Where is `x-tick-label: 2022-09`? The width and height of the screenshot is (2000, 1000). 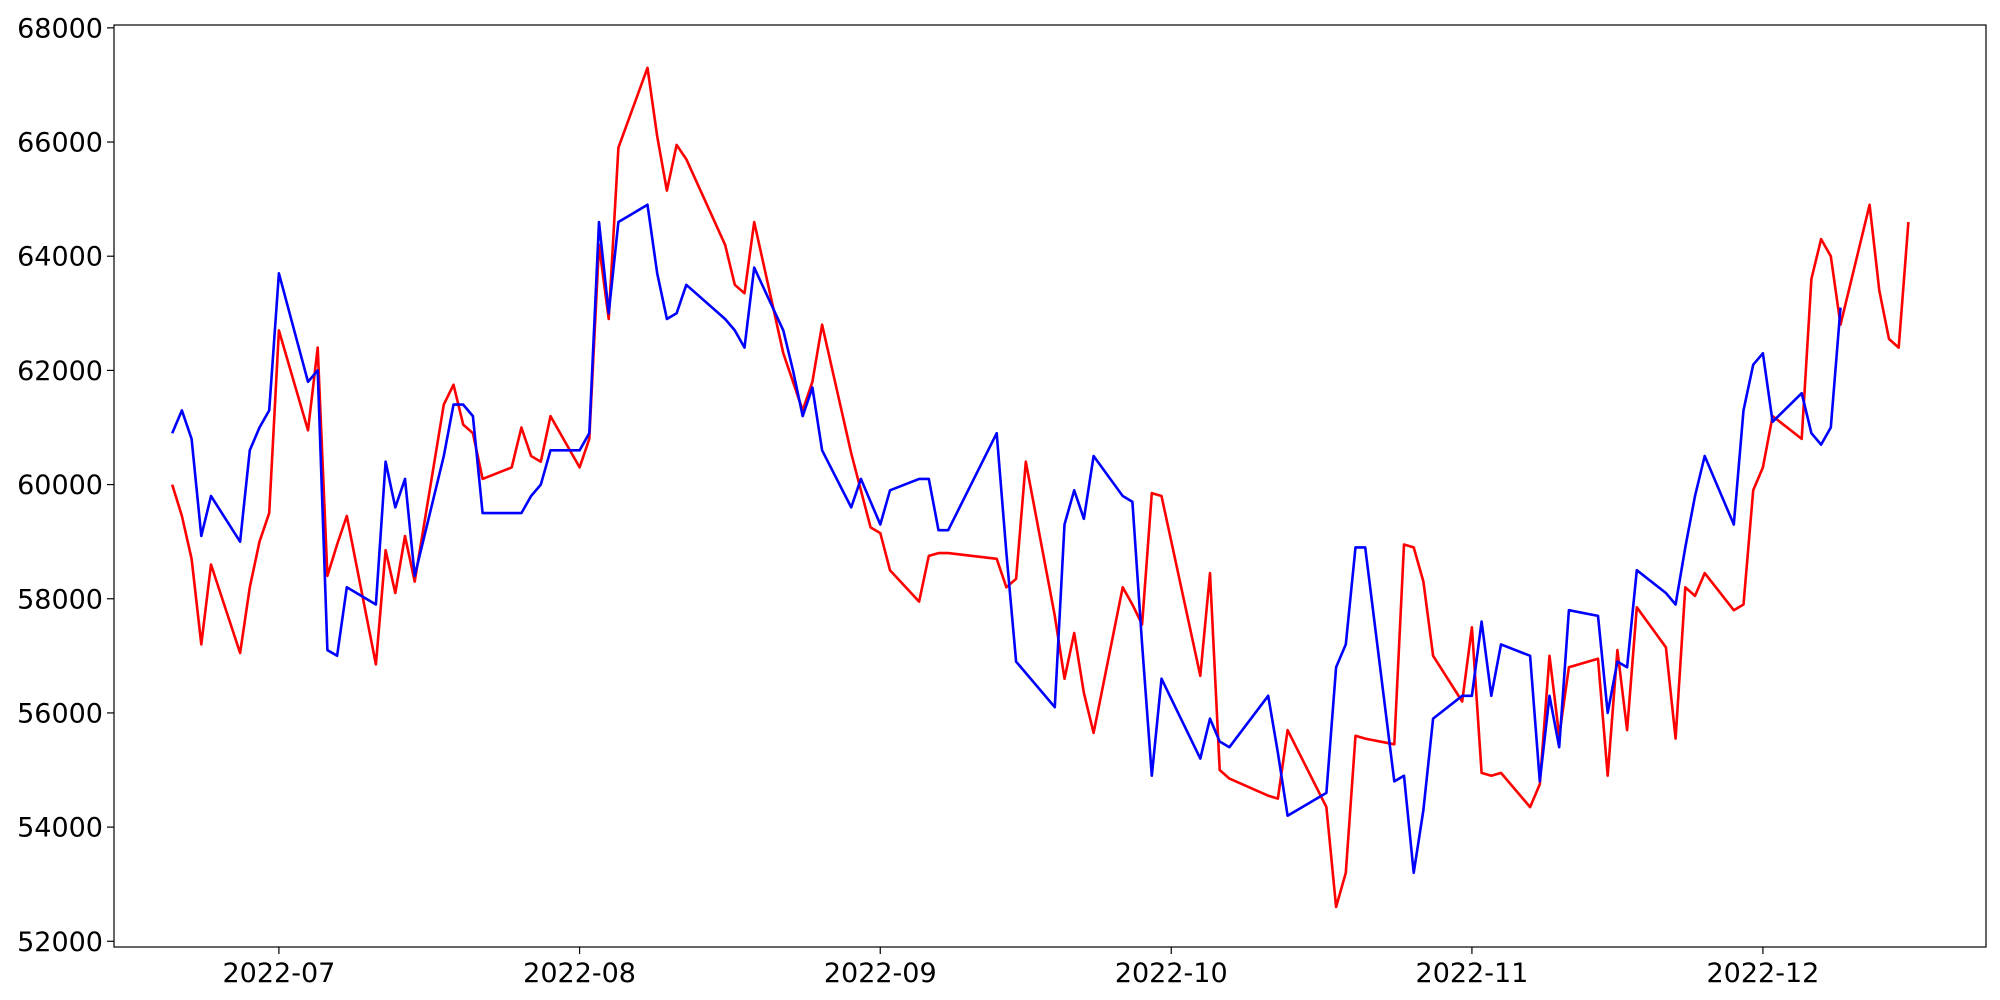
x-tick-label: 2022-09 is located at coordinates (880, 973).